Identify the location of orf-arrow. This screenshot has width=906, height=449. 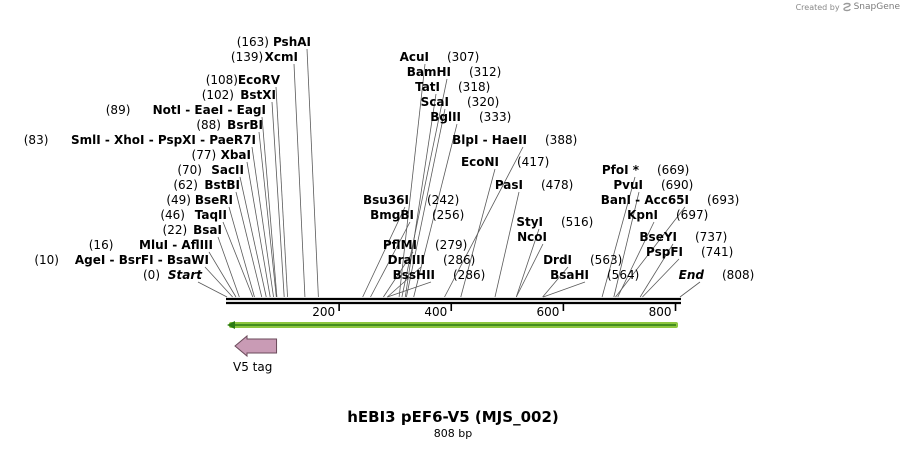
(452, 325).